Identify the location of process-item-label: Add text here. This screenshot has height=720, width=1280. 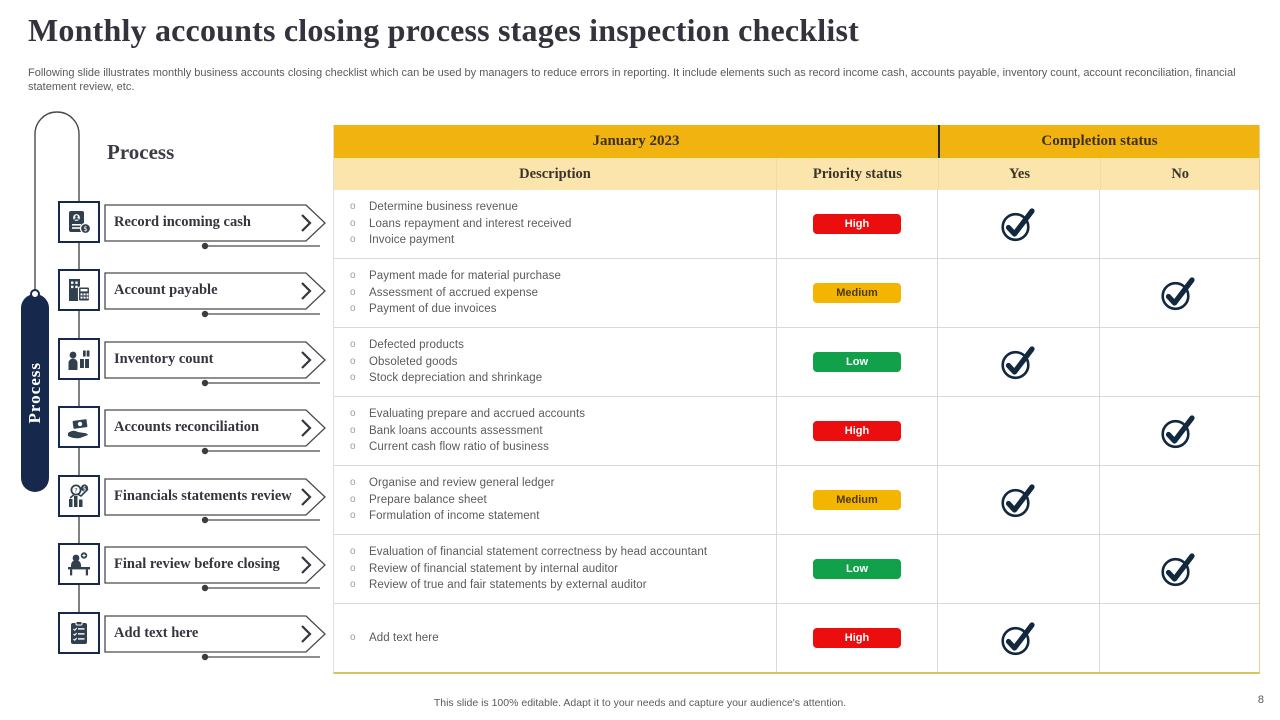
(156, 633).